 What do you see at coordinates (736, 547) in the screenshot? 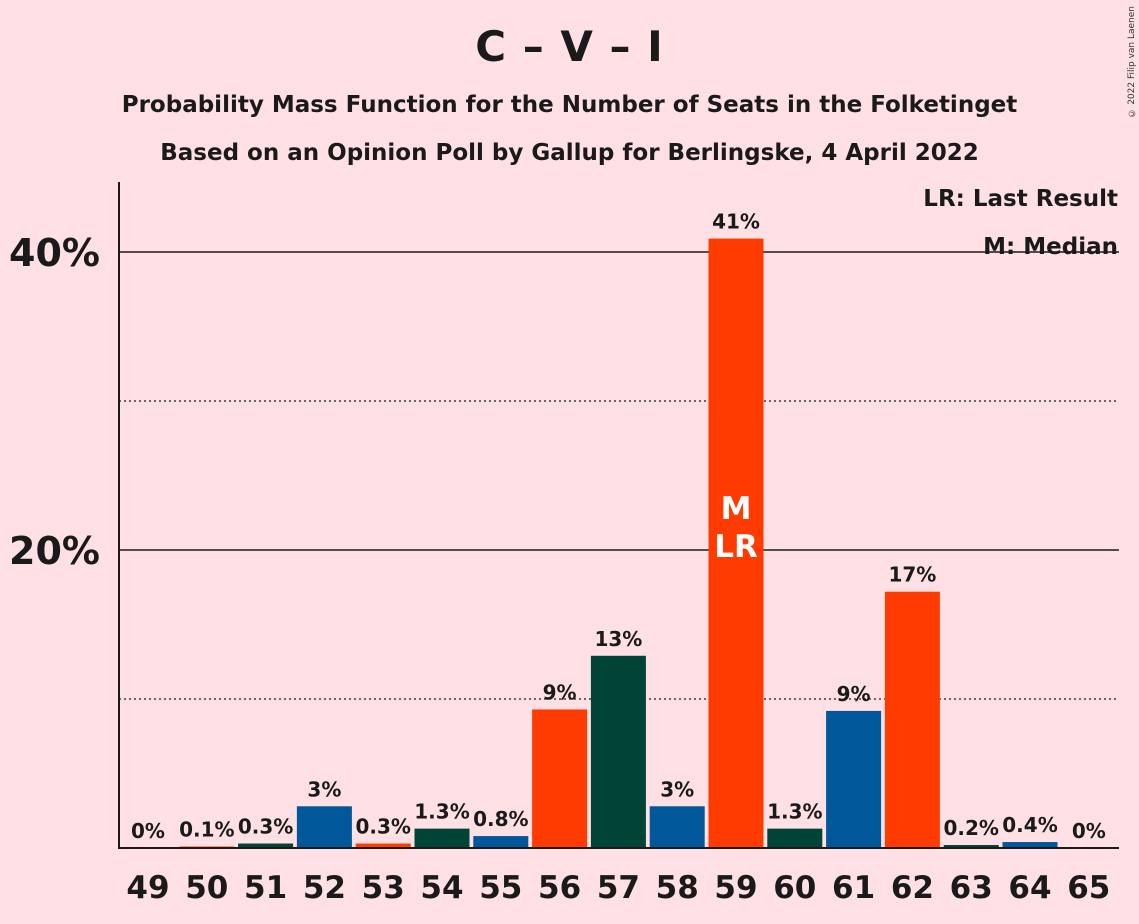
I see `last-result-marker: LR` at bounding box center [736, 547].